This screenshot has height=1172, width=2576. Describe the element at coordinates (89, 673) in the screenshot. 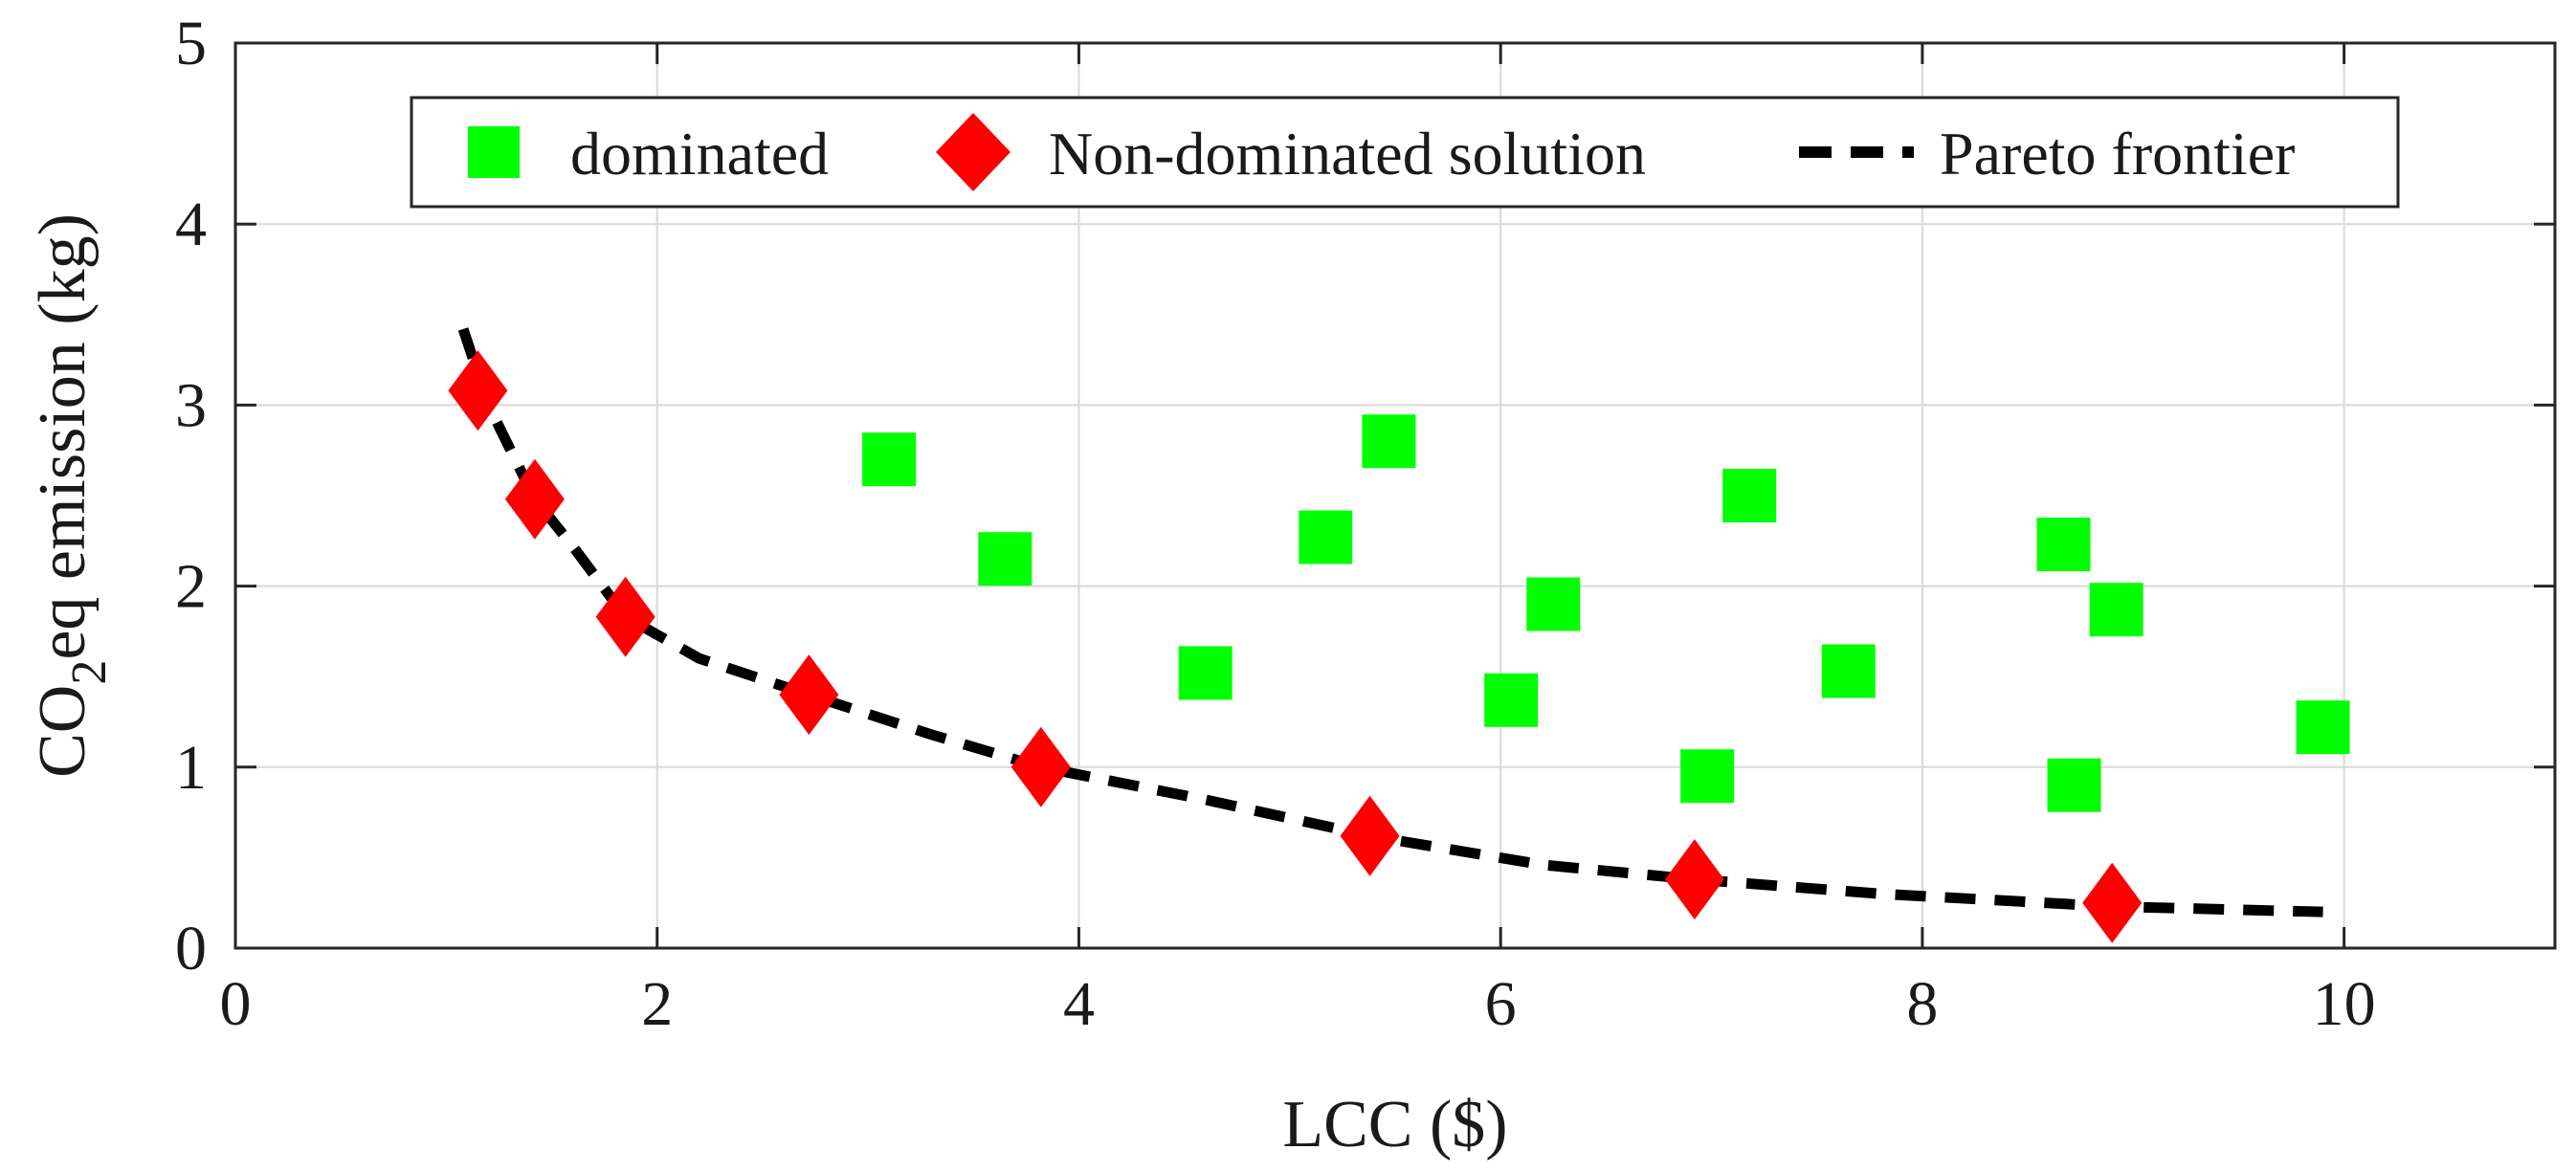

I see `y-axis-label-subscript: 2` at that location.